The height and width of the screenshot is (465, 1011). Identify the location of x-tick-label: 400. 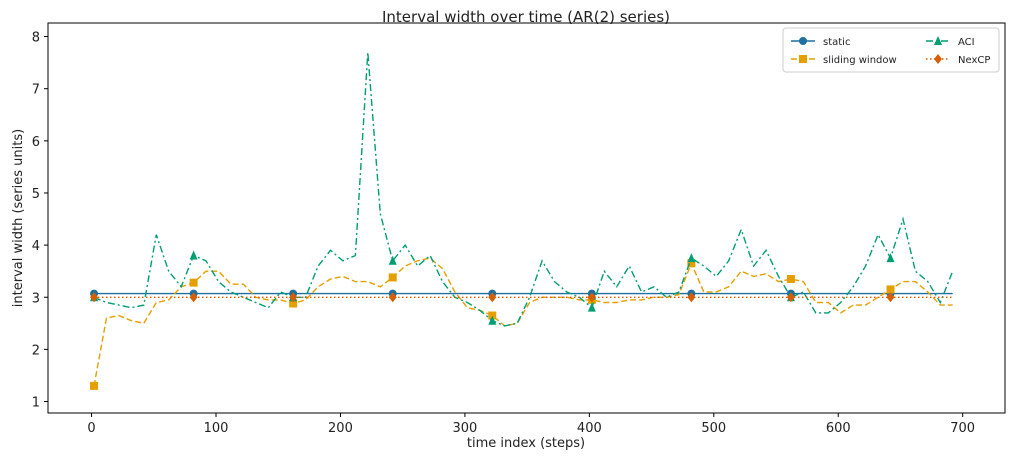
(589, 428).